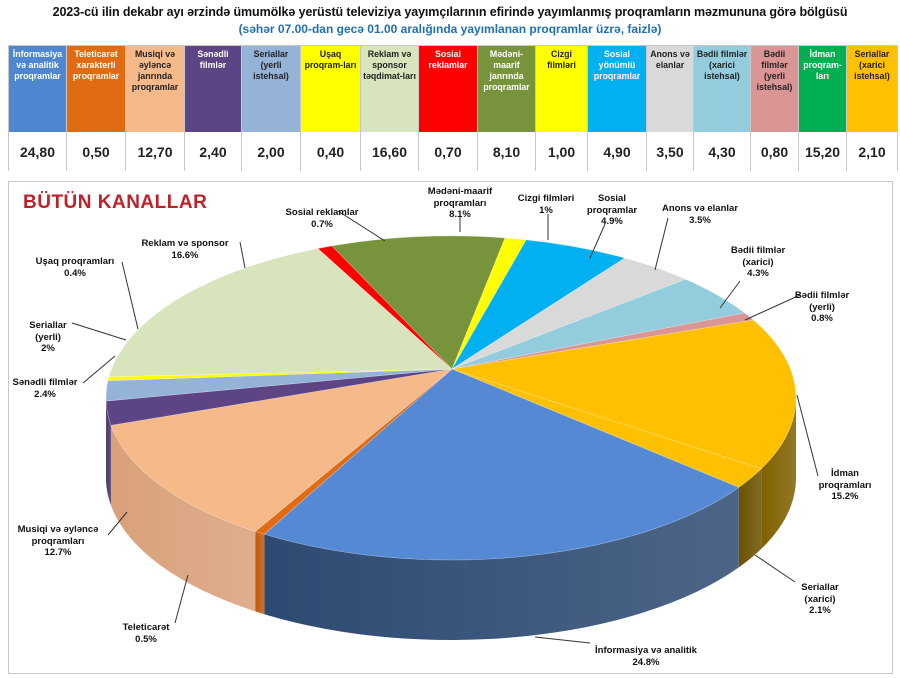  What do you see at coordinates (612, 198) in the screenshot?
I see `slice-label-line: Sosial` at bounding box center [612, 198].